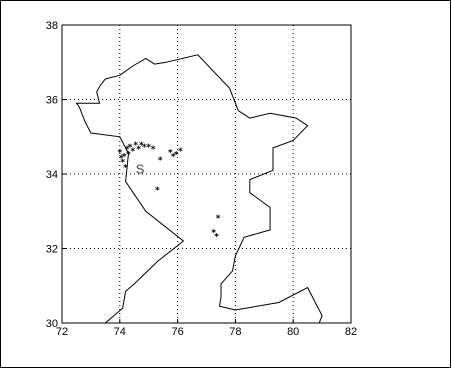 The image size is (451, 369). Describe the element at coordinates (52, 101) in the screenshot. I see `y-tick-label: 36` at that location.